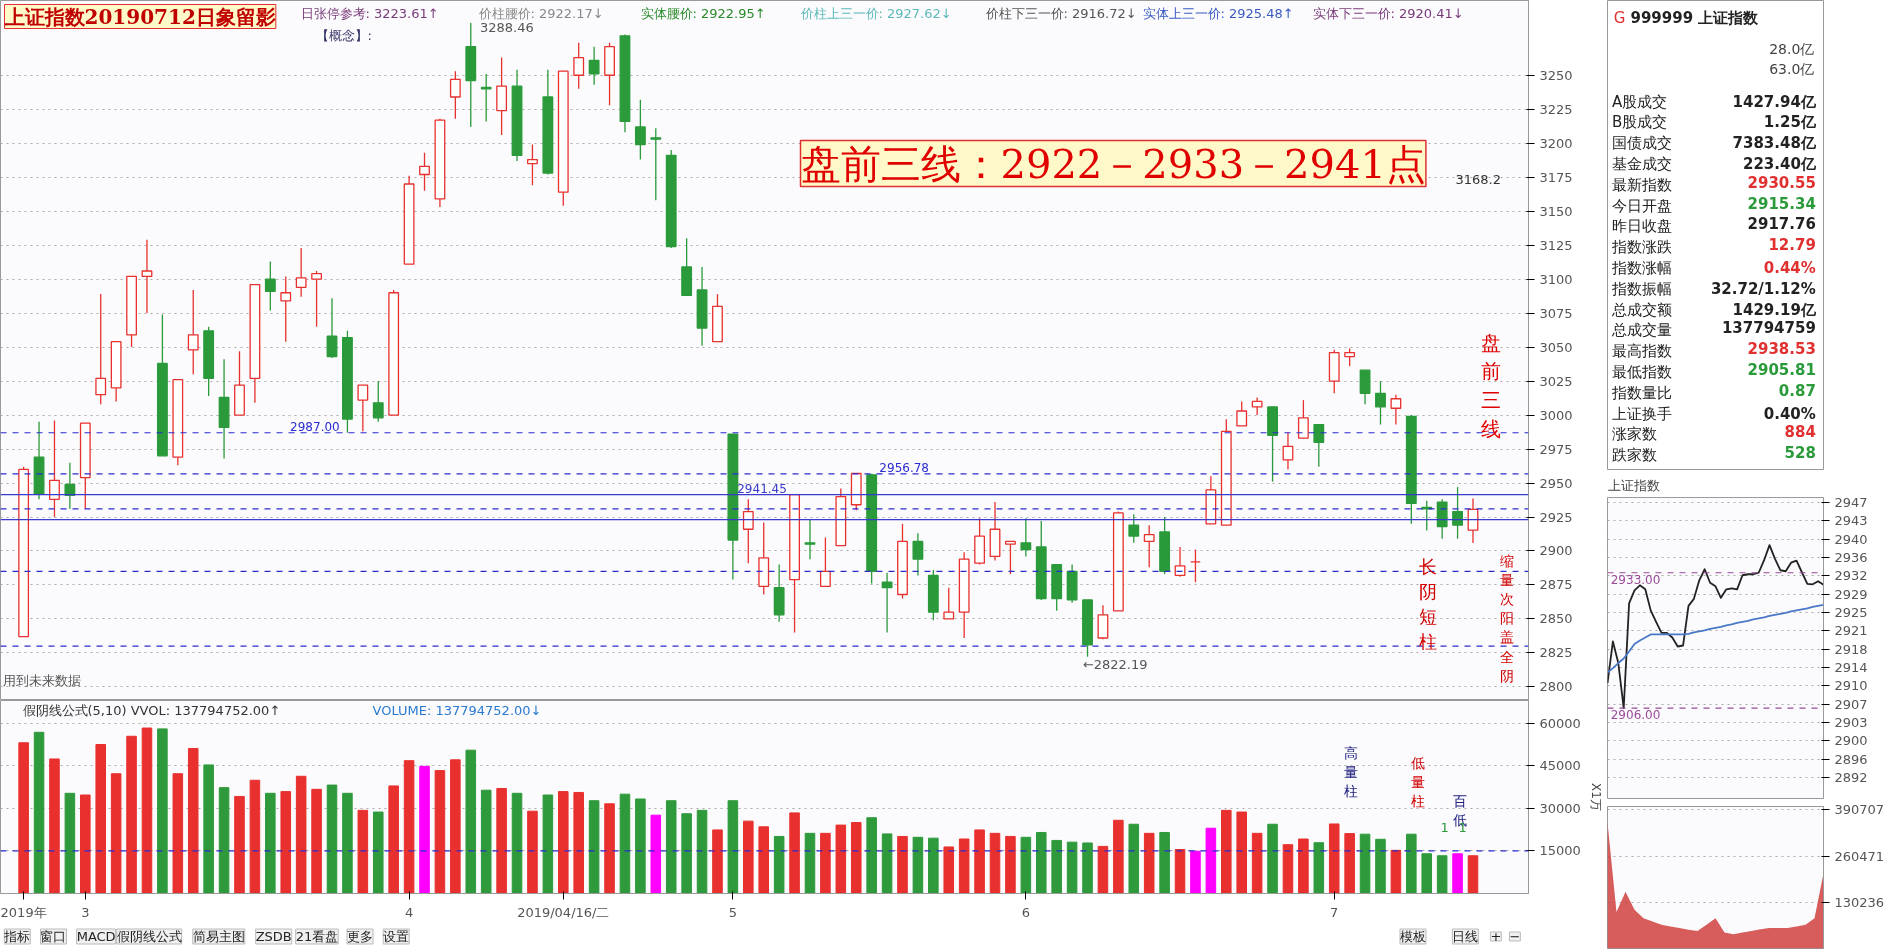 The height and width of the screenshot is (950, 1887). What do you see at coordinates (1781, 369) in the screenshot?
I see `text: 2905.81` at bounding box center [1781, 369].